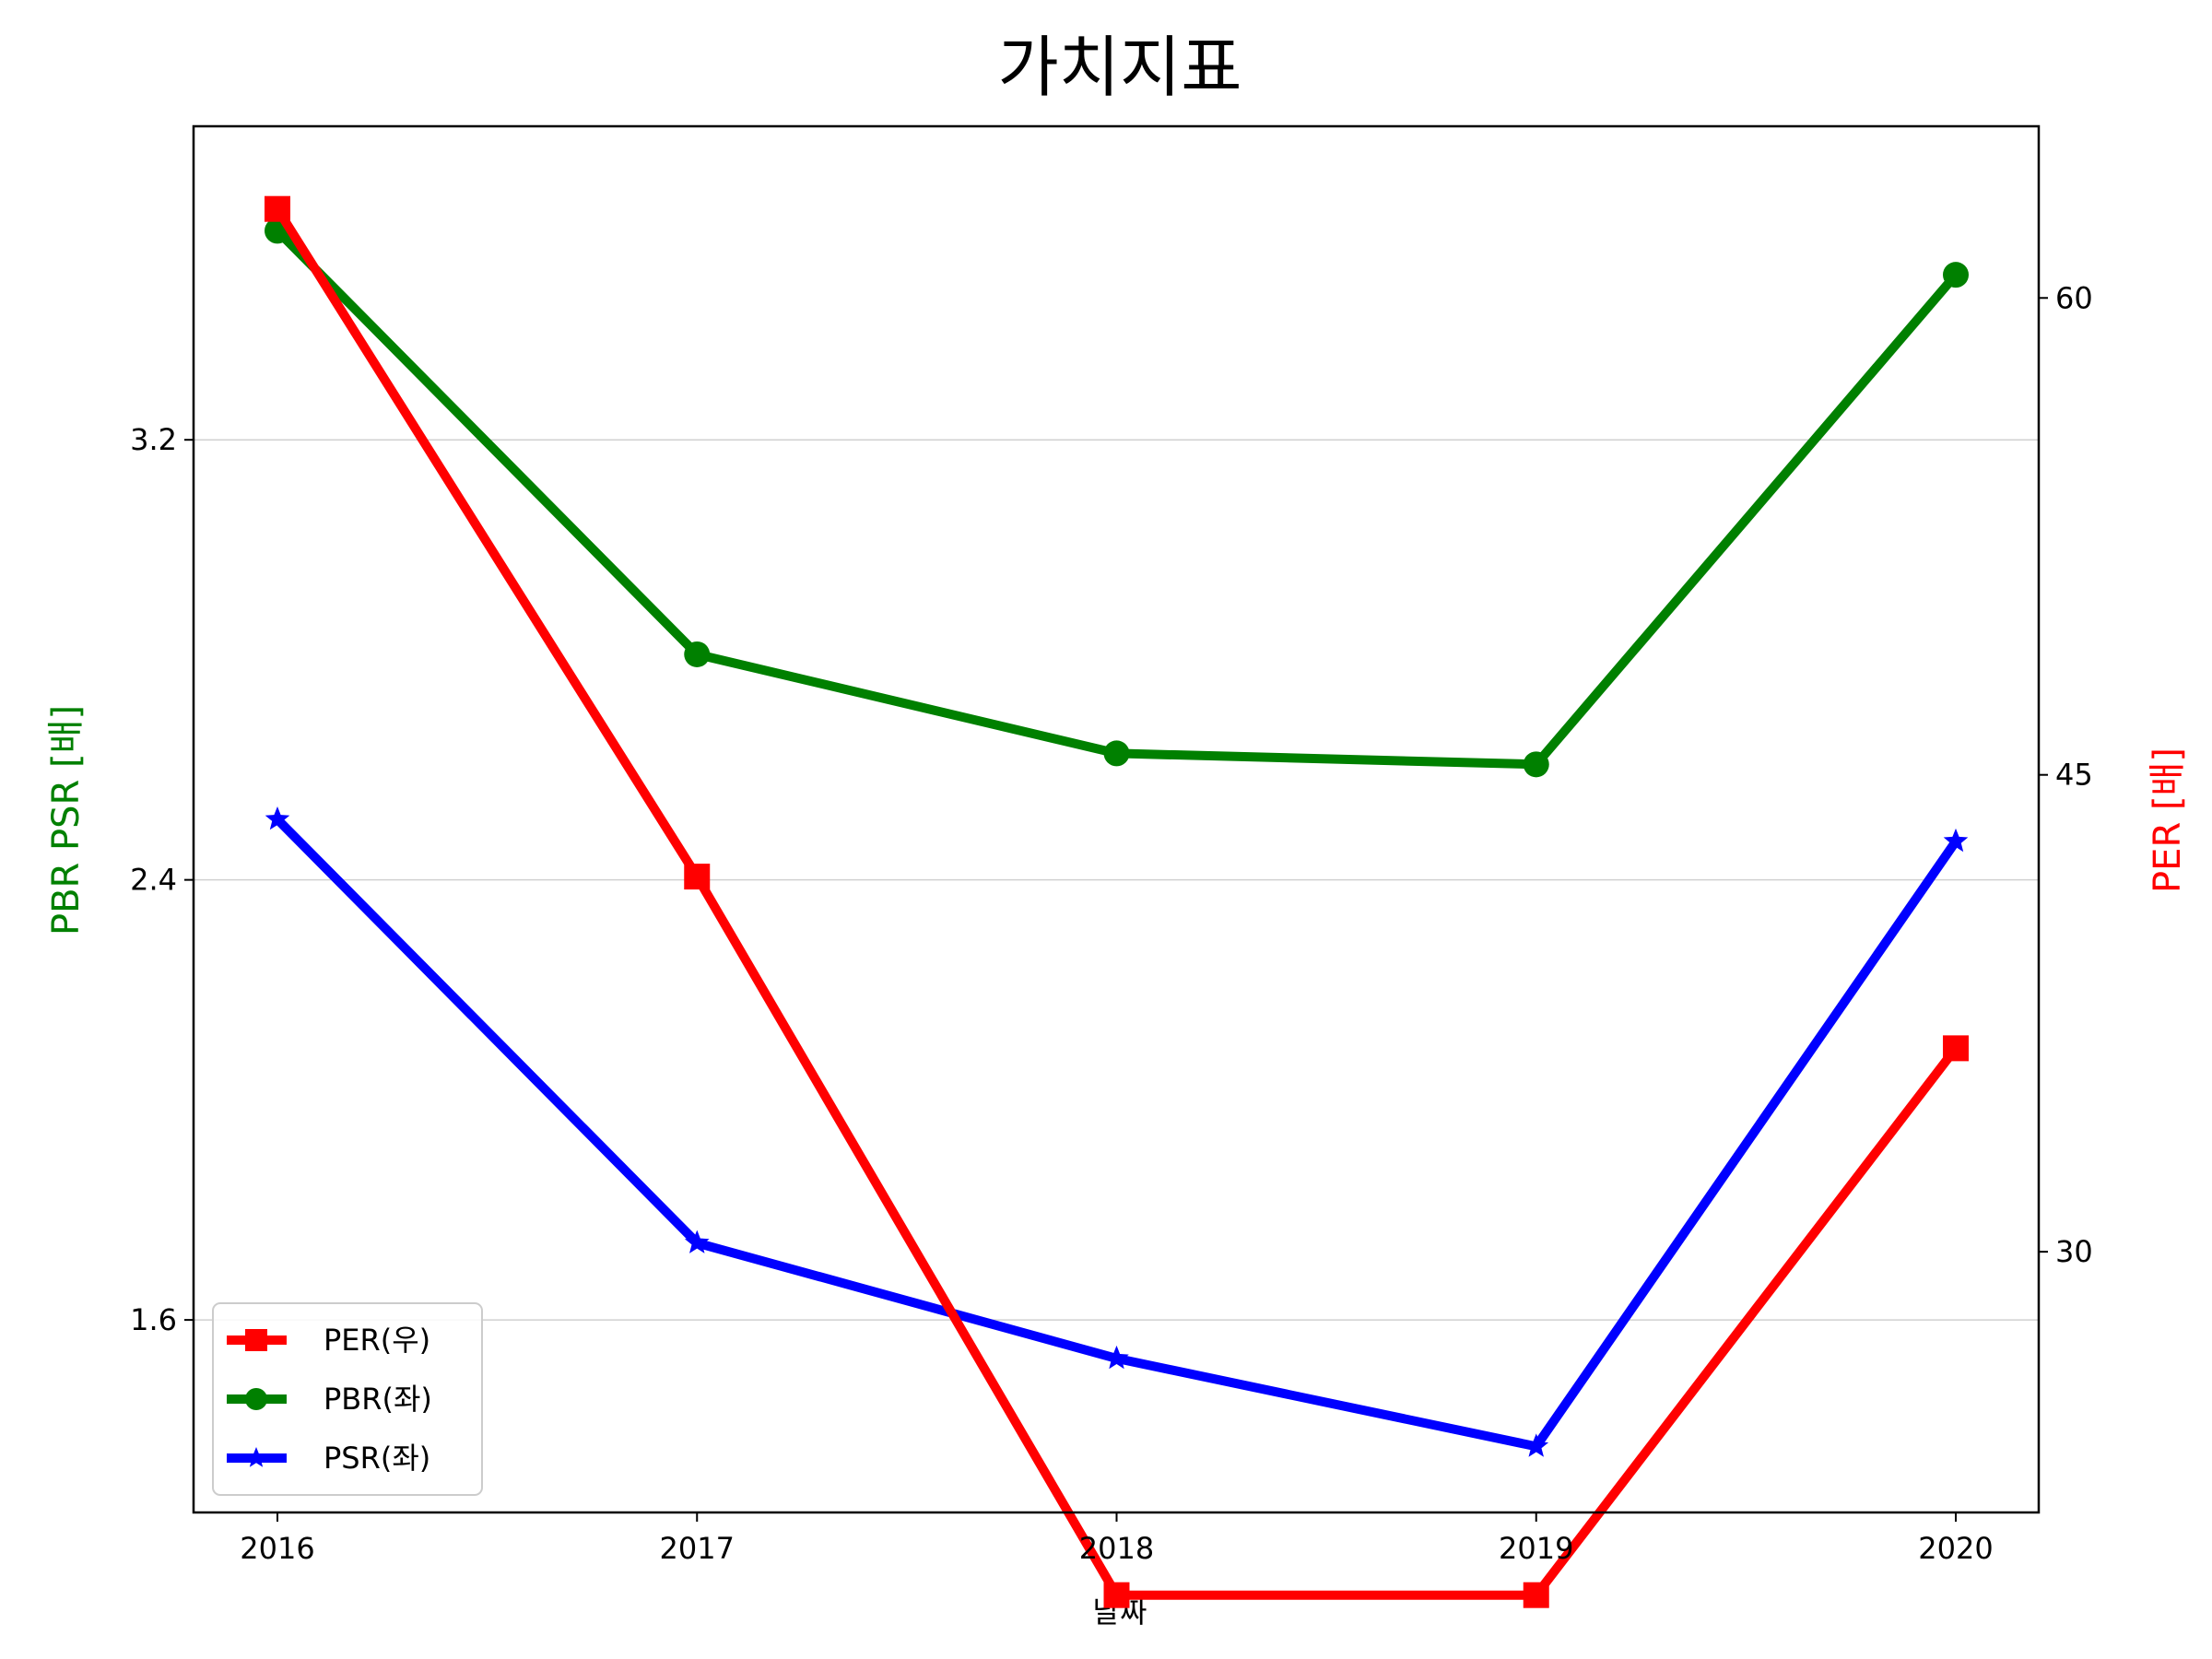  I want to click on legend-item: PSR(좌), so click(328, 1458).